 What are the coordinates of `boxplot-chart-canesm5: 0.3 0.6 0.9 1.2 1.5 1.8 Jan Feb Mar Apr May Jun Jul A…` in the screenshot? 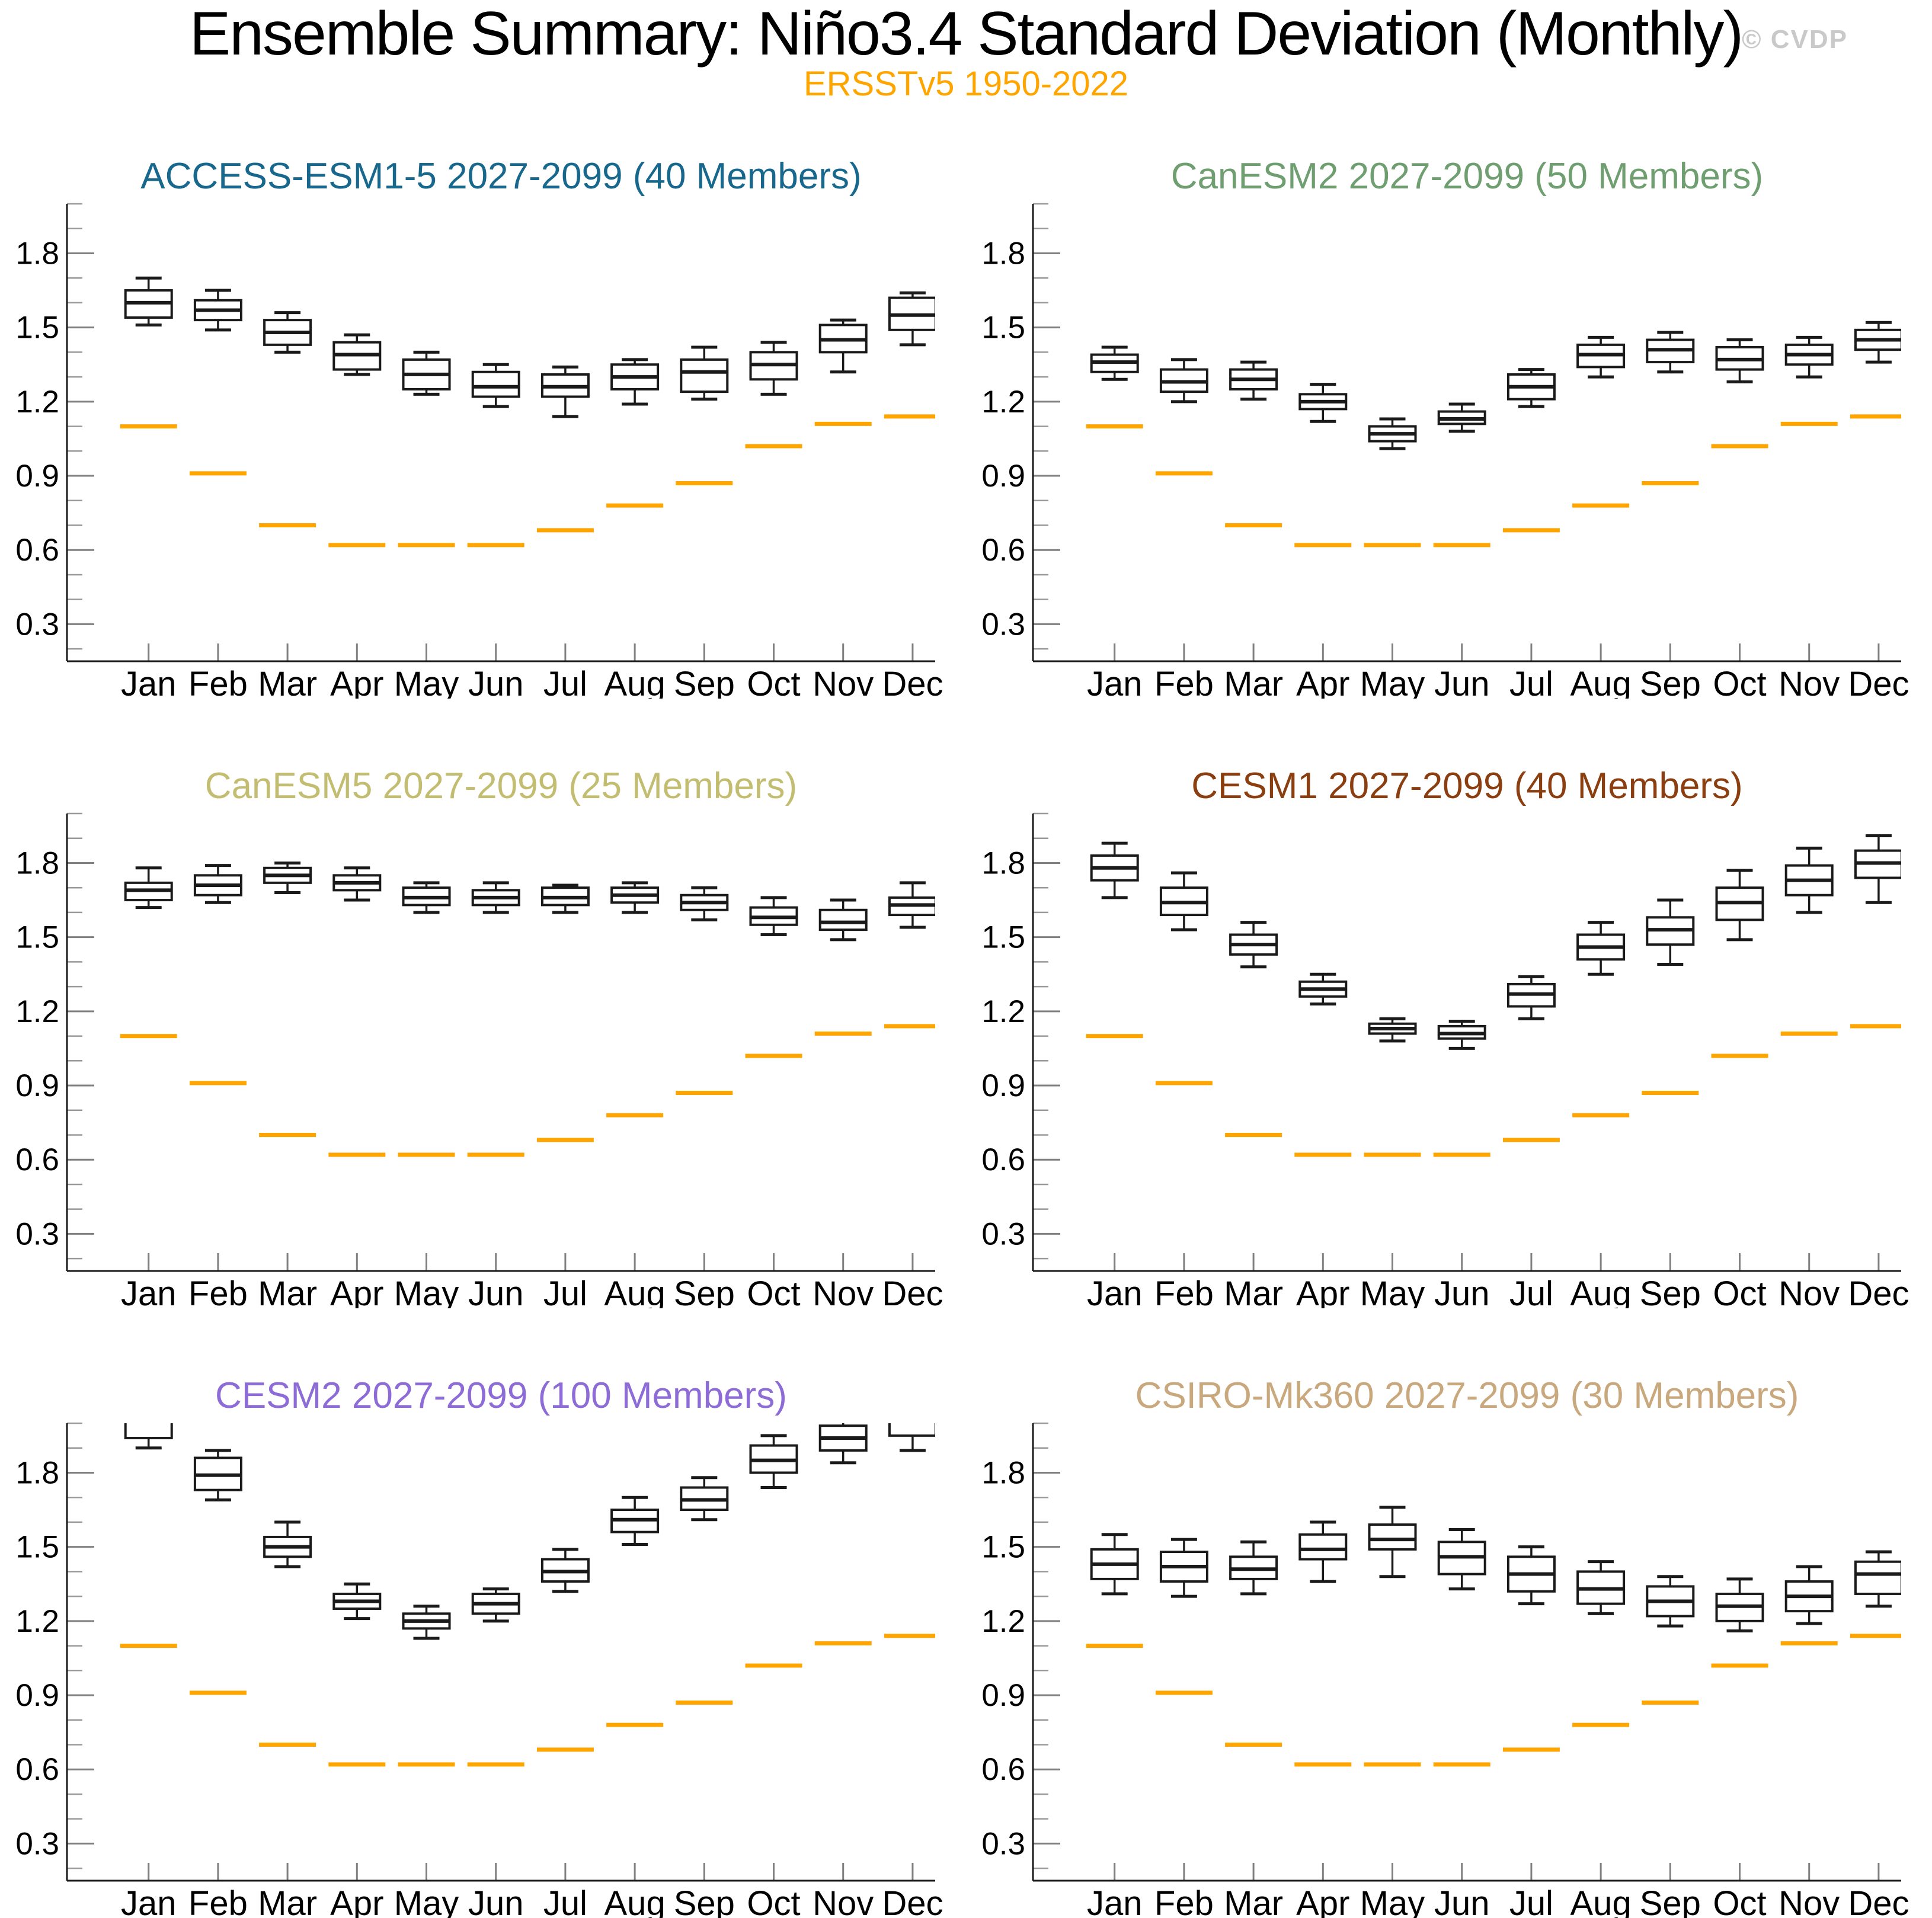 It's located at (479, 1060).